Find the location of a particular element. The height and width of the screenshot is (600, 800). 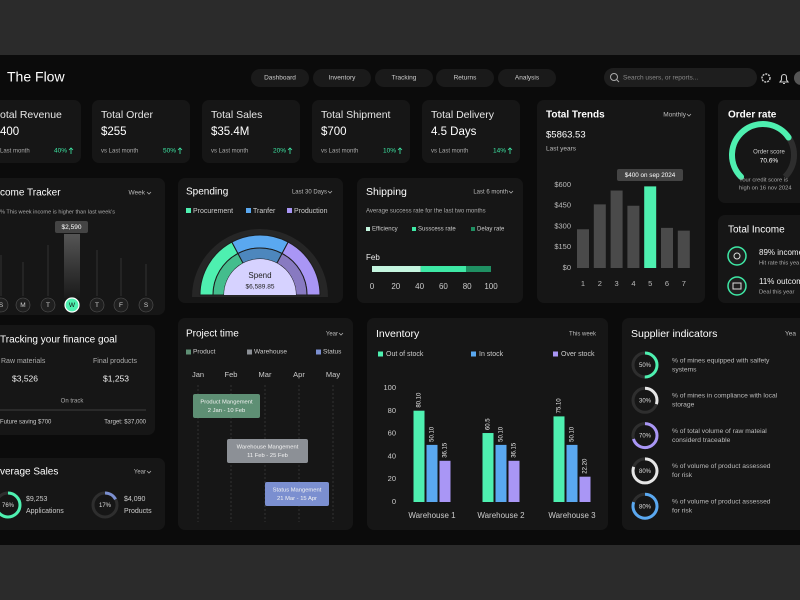

gauge-progress is located at coordinates (760, 150).